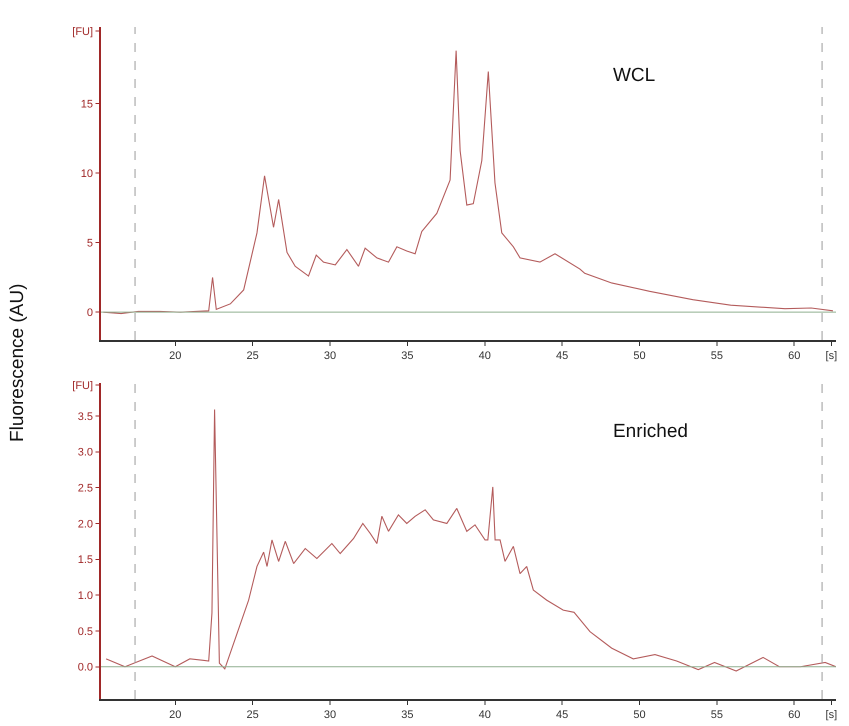  What do you see at coordinates (634, 75) in the screenshot?
I see `annotation: WCL` at bounding box center [634, 75].